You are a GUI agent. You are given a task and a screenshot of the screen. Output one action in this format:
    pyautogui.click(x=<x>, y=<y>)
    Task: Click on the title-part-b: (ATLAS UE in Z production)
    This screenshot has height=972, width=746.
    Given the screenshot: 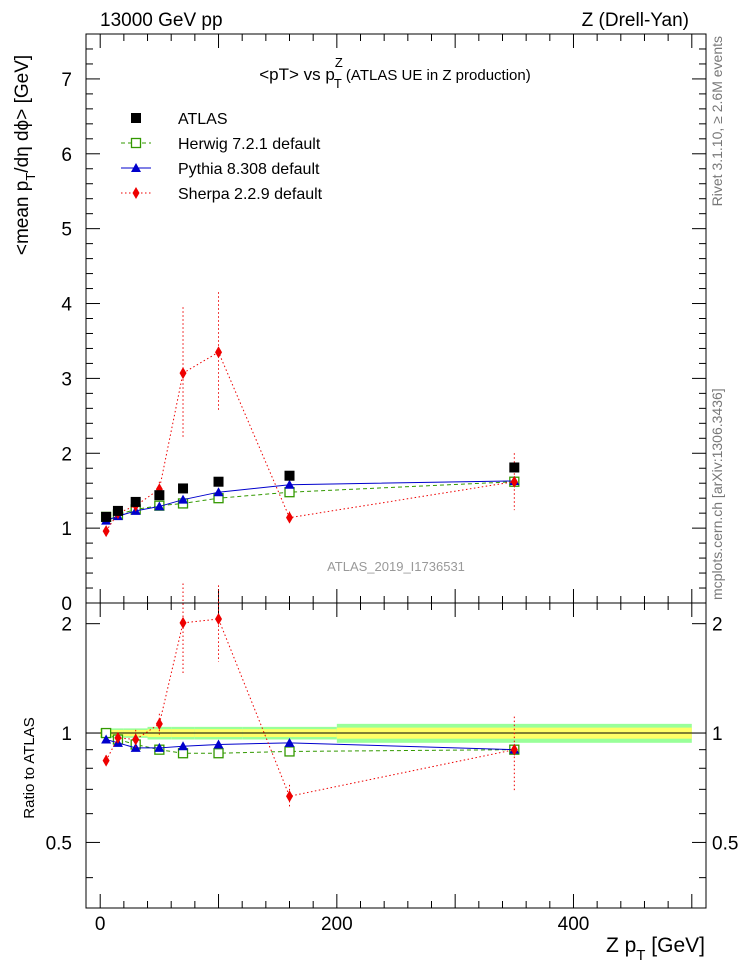 What is the action you would take?
    pyautogui.click(x=436, y=75)
    